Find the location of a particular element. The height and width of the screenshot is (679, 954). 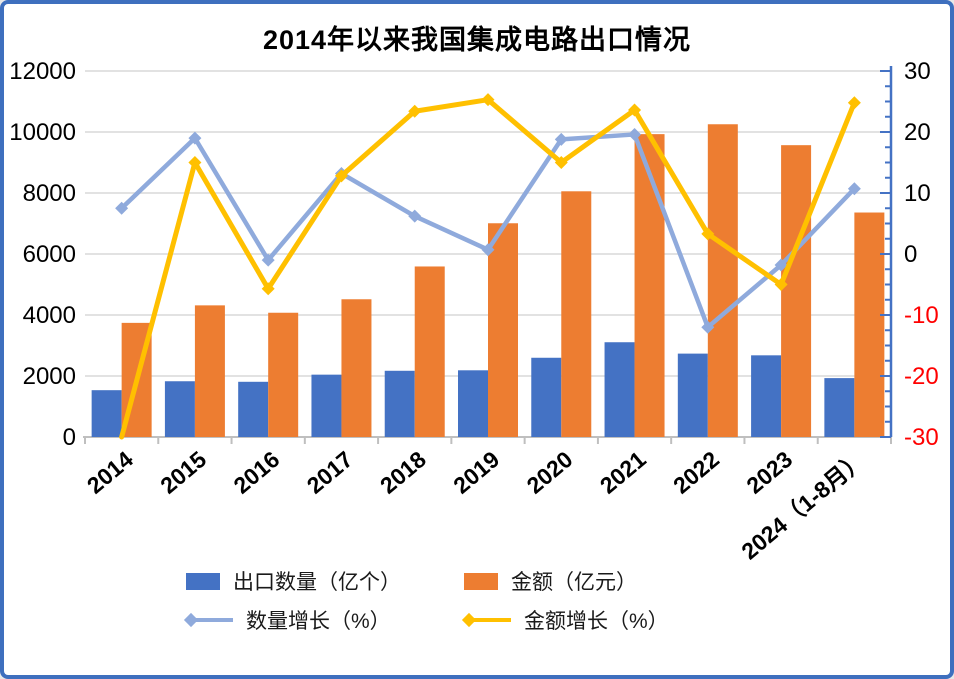

svg-text: 2018 is located at coordinates (403, 472).